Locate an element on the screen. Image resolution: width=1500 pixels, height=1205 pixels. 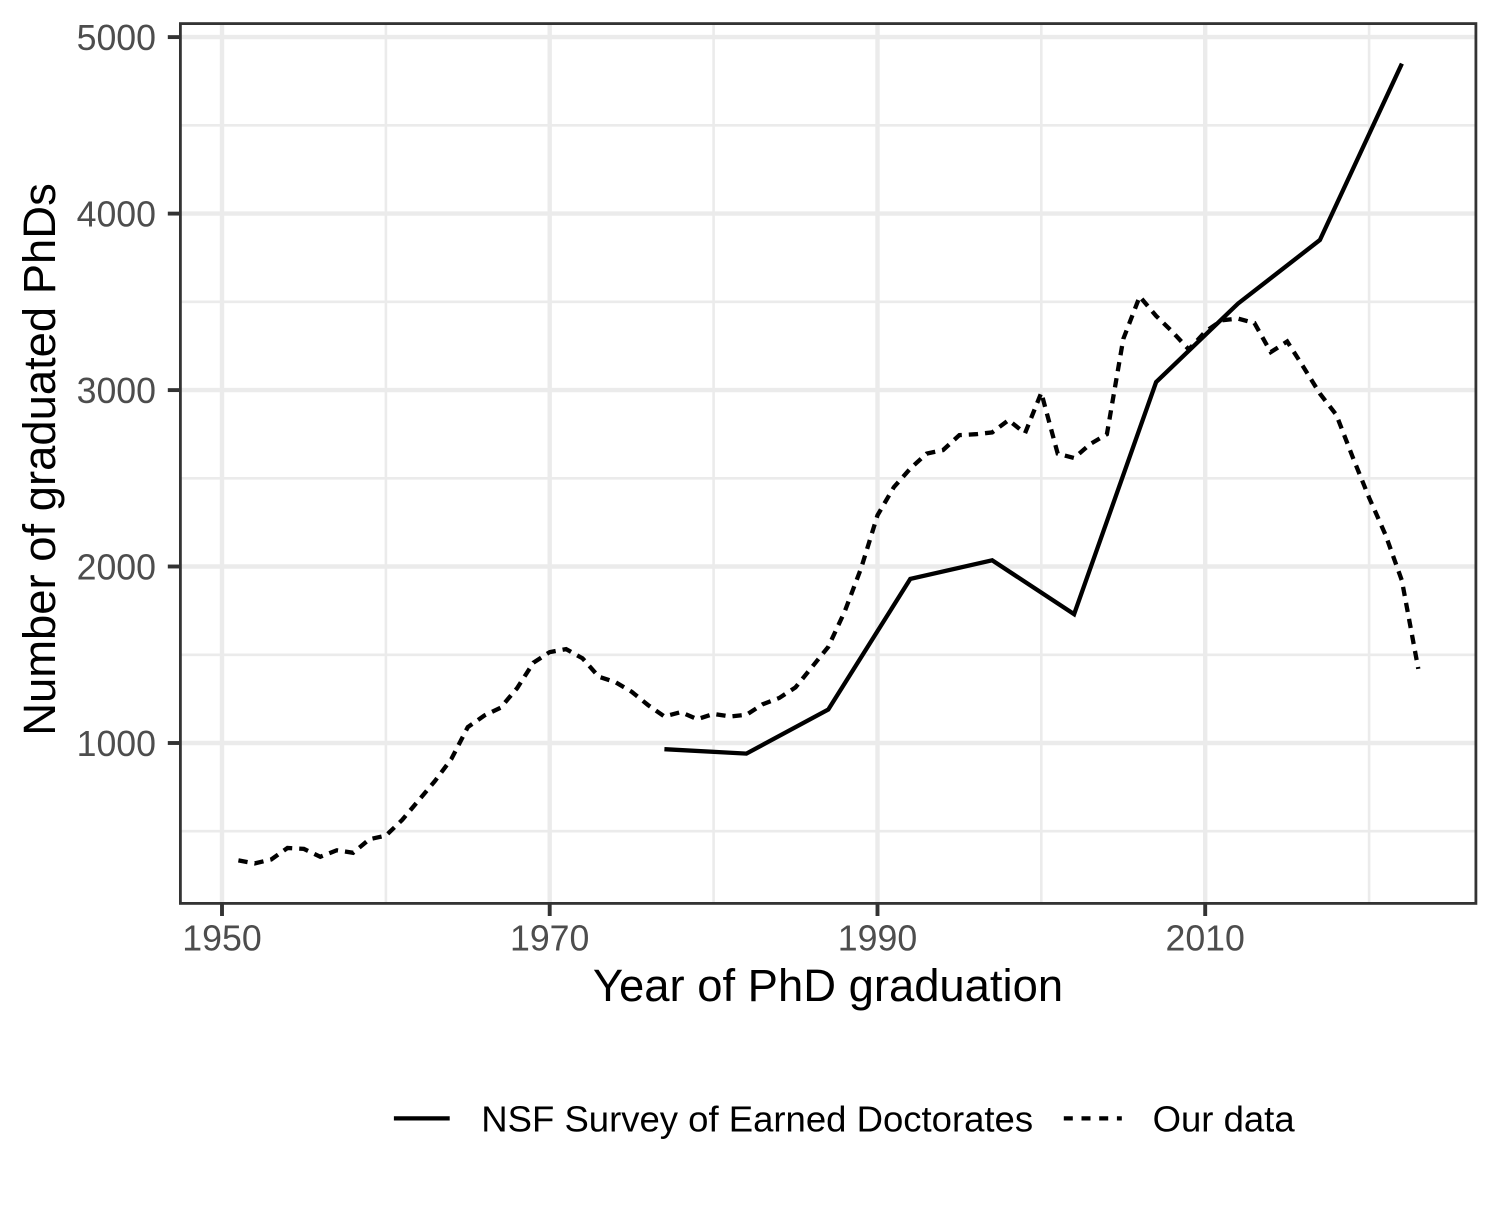
svg-text: 1000 is located at coordinates (116, 744).